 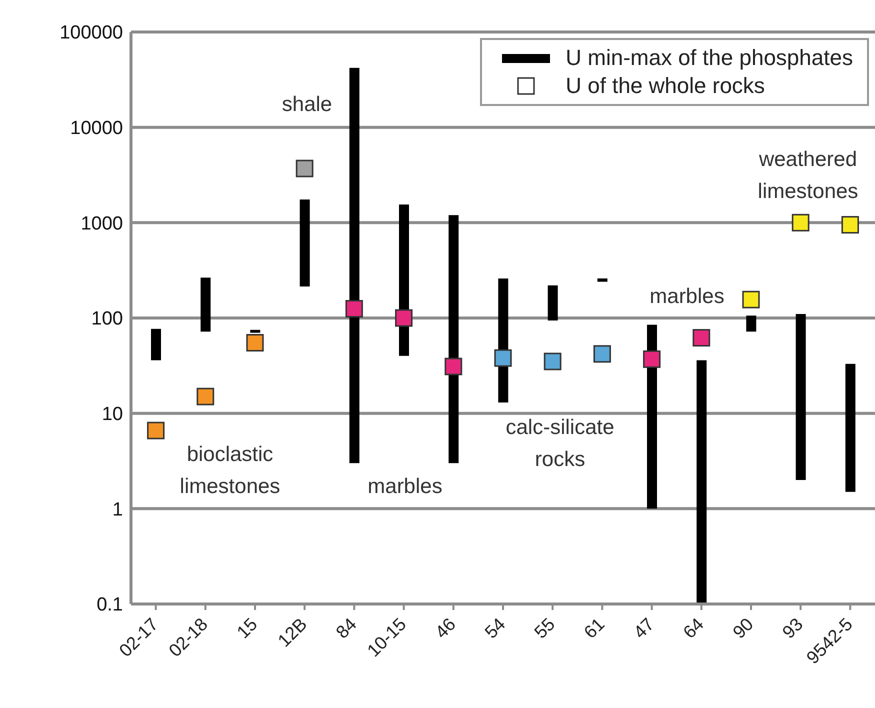 What do you see at coordinates (230, 471) in the screenshot?
I see `annotation: bioclastic limestones` at bounding box center [230, 471].